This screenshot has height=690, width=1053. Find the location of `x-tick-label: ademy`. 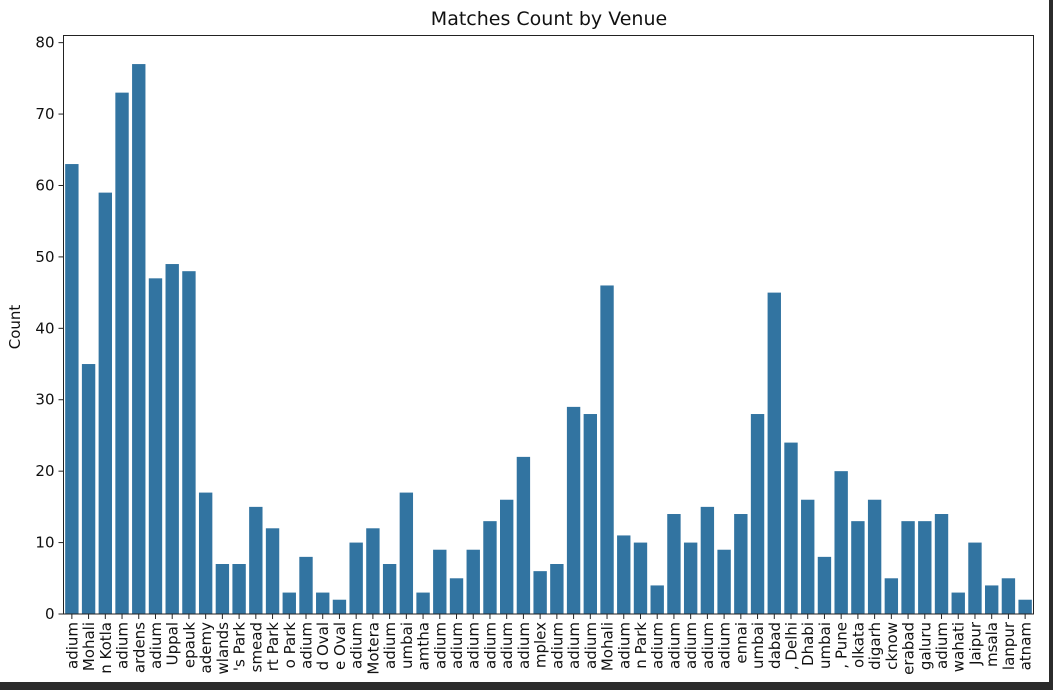

x-tick-label: ademy is located at coordinates (206, 648).